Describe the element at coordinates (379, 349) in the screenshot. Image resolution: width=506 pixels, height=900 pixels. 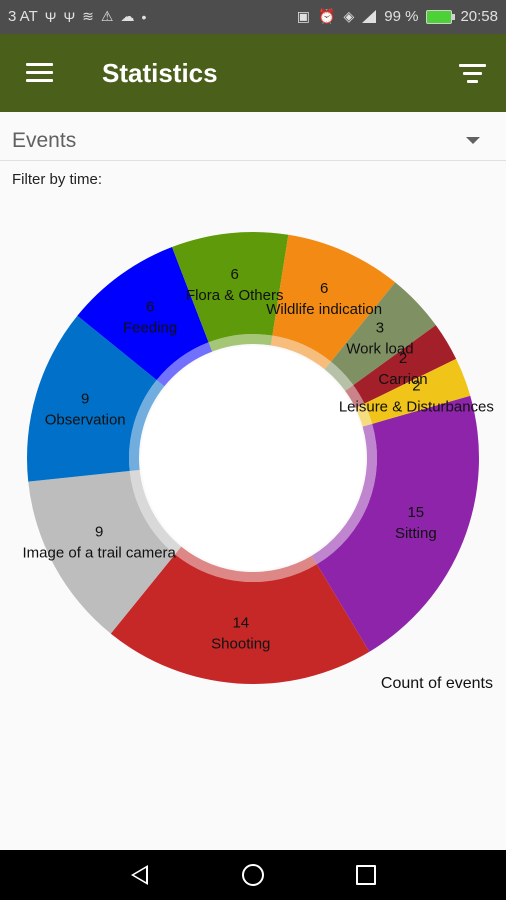
I see `slice-label-work-load: Work load` at that location.